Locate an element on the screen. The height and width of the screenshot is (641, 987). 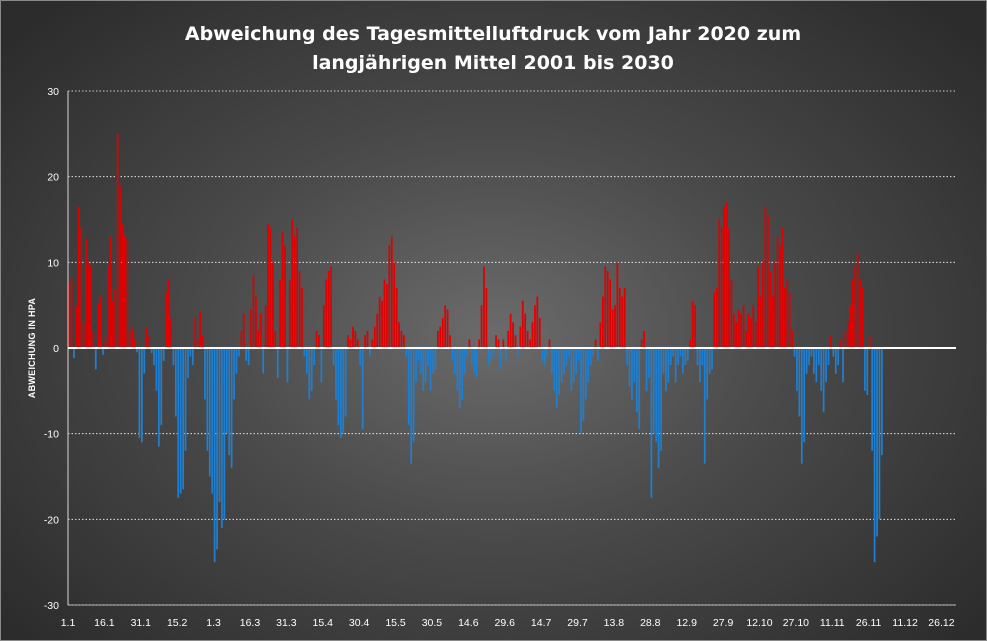
x-tick-label: 16.1 is located at coordinates (104, 623).